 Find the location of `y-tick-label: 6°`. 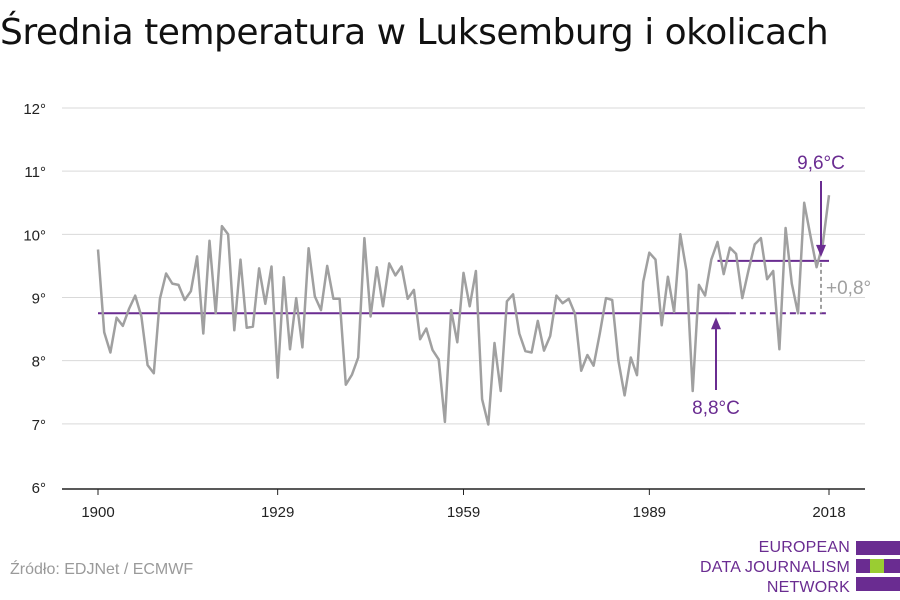

y-tick-label: 6° is located at coordinates (39, 488).